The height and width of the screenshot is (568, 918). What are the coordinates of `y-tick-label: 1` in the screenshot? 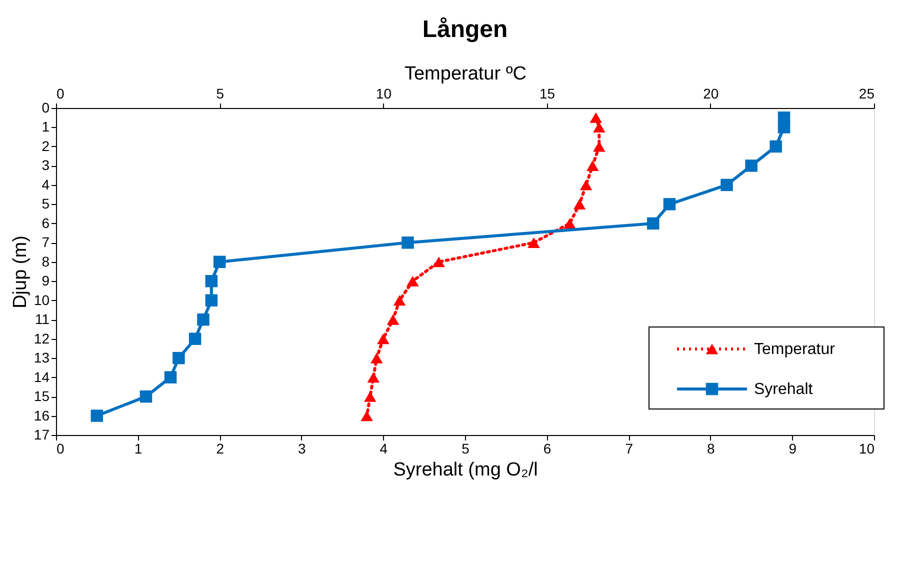 It's located at (46, 126).